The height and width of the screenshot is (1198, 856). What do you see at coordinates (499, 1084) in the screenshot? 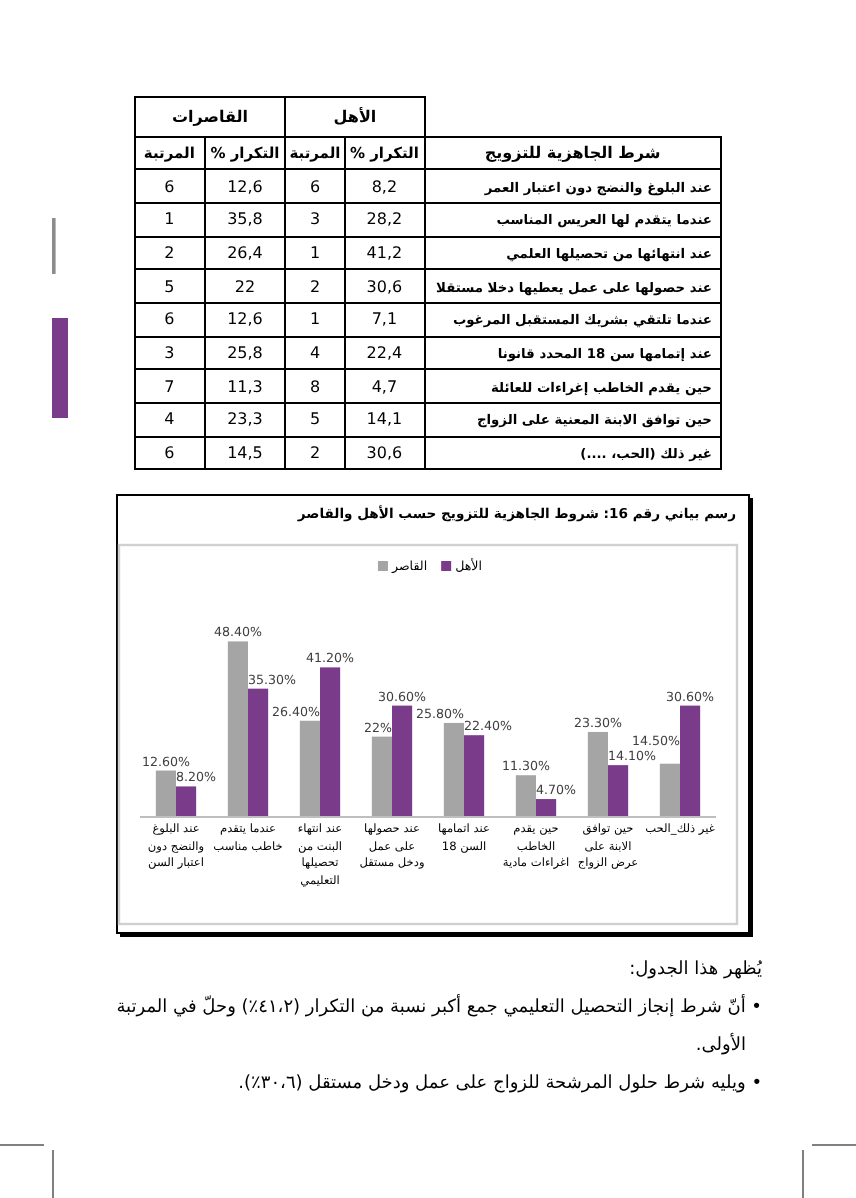
I see `text: • ويليه شرط حلول المرشحة للزواج على عمل ودخل مستقل (٣٠،٦٪).` at bounding box center [499, 1084].